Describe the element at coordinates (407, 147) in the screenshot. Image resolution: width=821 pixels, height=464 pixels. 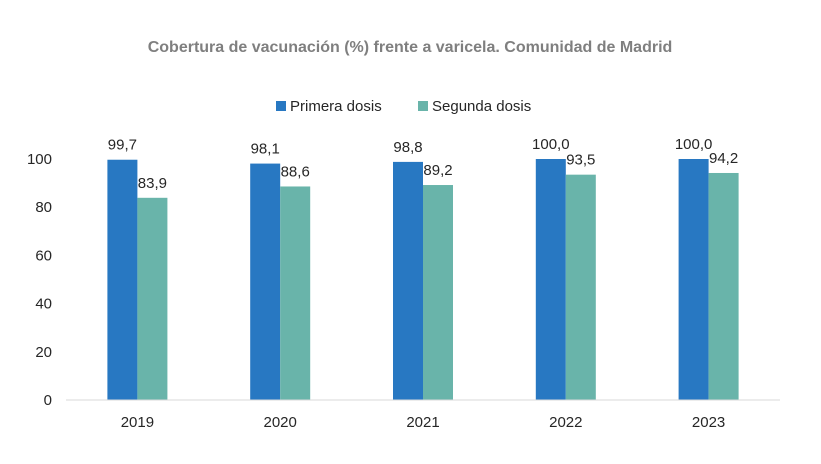
I see `data-label: 98,8` at that location.